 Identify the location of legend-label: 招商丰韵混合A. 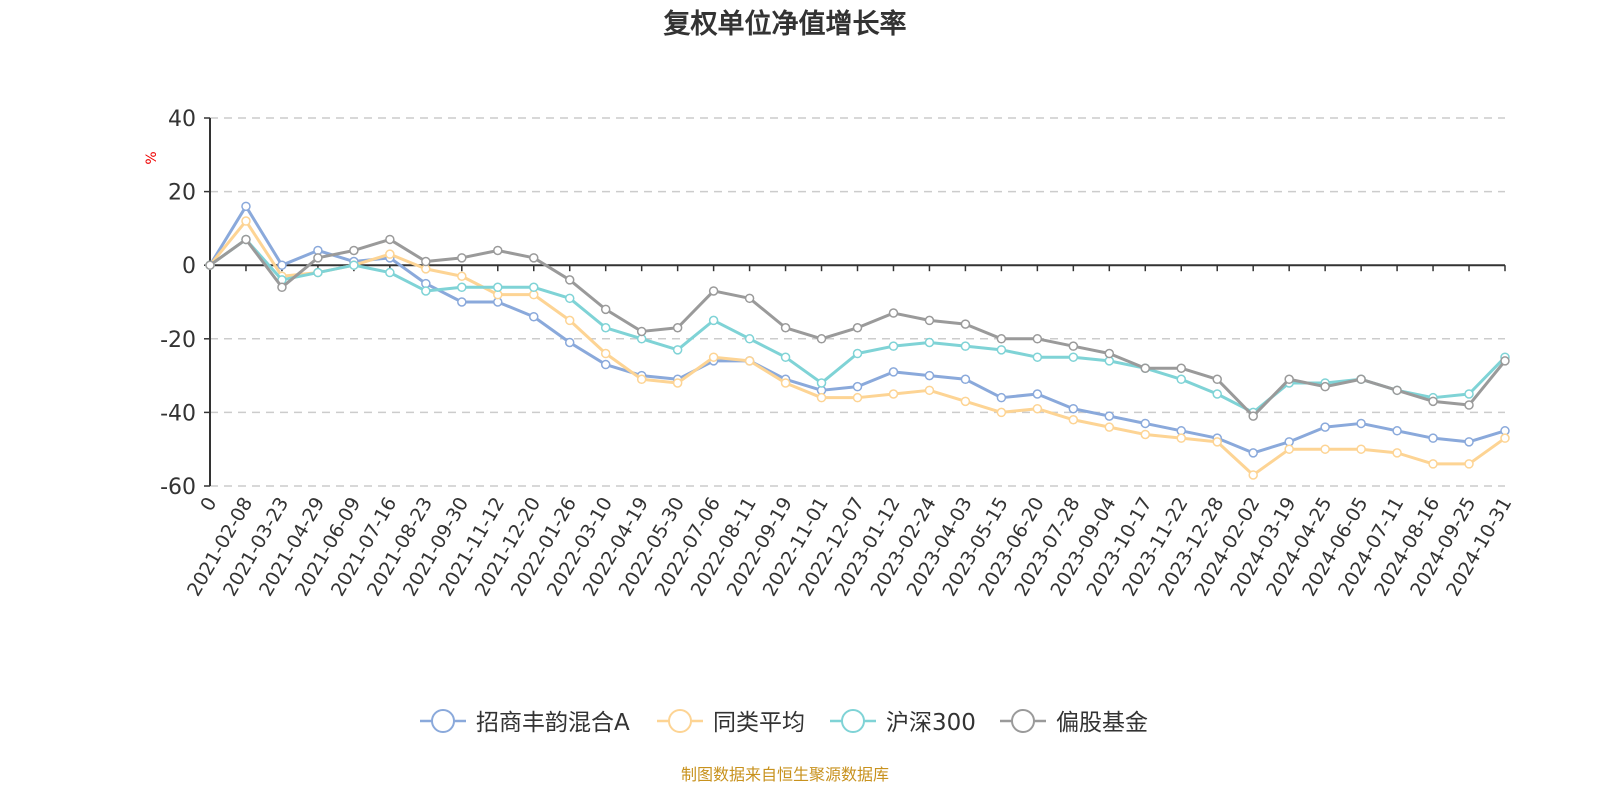
(553, 723).